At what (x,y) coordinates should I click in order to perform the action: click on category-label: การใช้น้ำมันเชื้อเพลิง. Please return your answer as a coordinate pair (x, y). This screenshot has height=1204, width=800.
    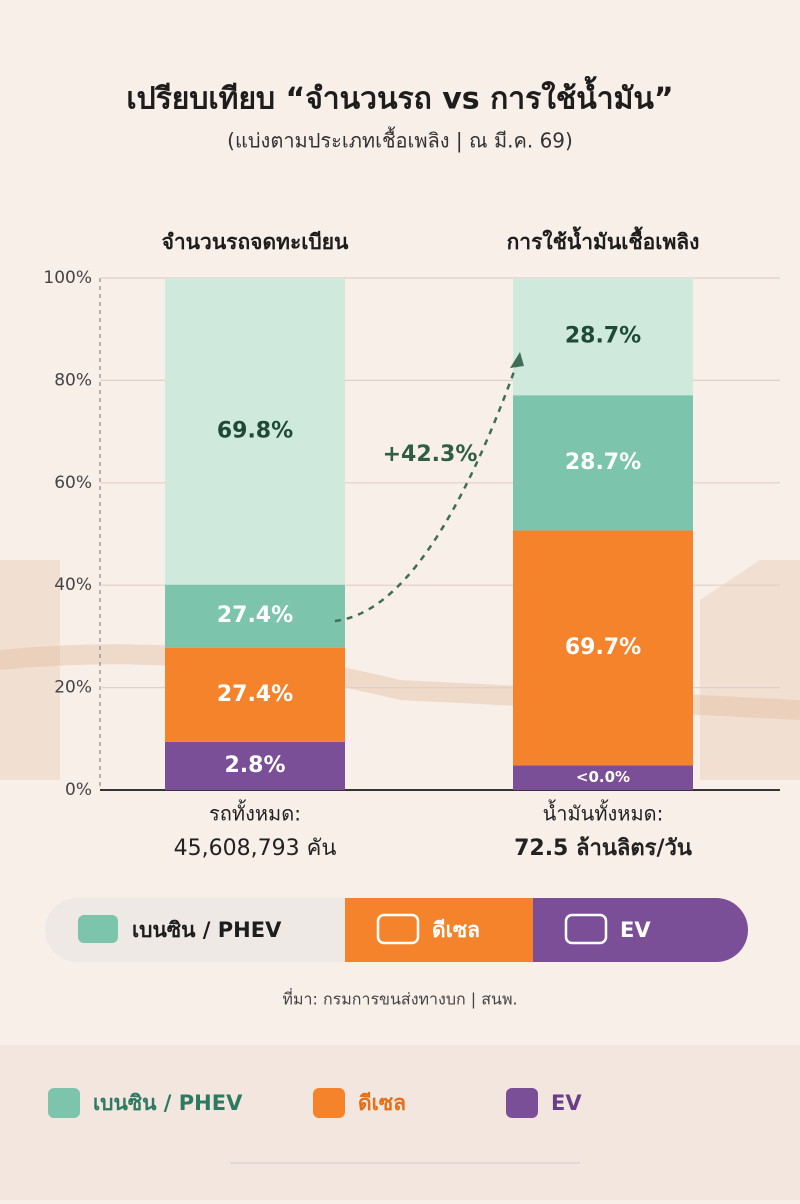
    Looking at the image, I should click on (603, 240).